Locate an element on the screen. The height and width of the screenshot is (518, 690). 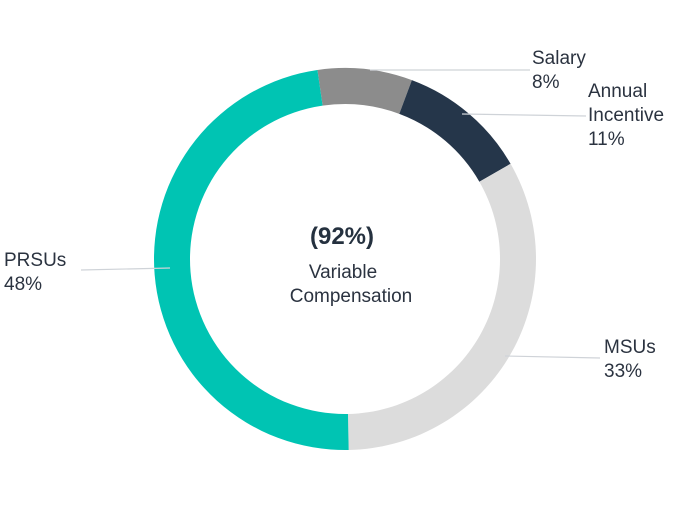
slice-label-msus-line-1: MSUs is located at coordinates (630, 347).